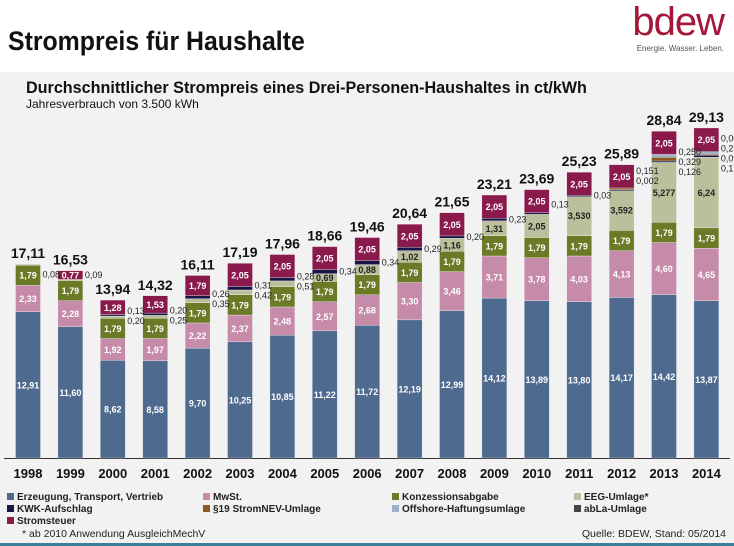  What do you see at coordinates (70, 393) in the screenshot?
I see `segment-label: 11,60` at bounding box center [70, 393].